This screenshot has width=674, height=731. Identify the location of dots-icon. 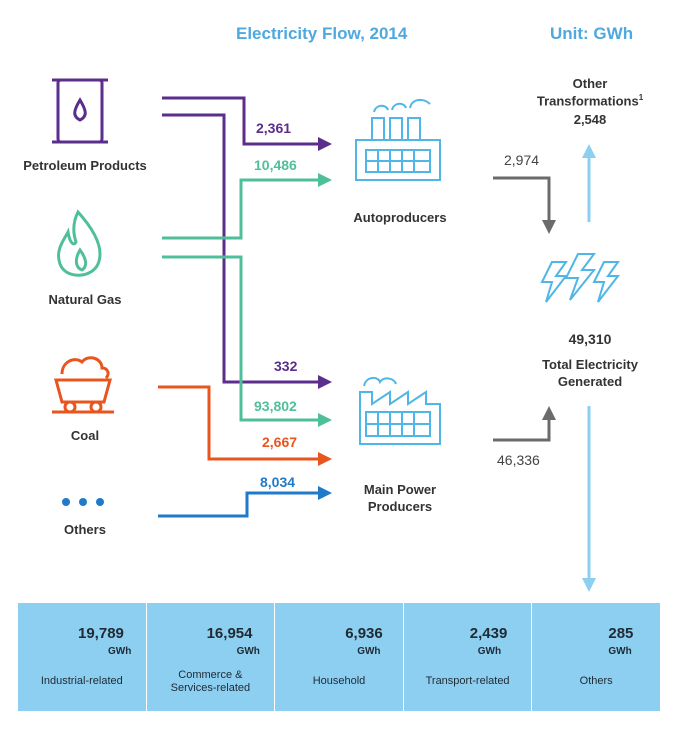
(83, 502).